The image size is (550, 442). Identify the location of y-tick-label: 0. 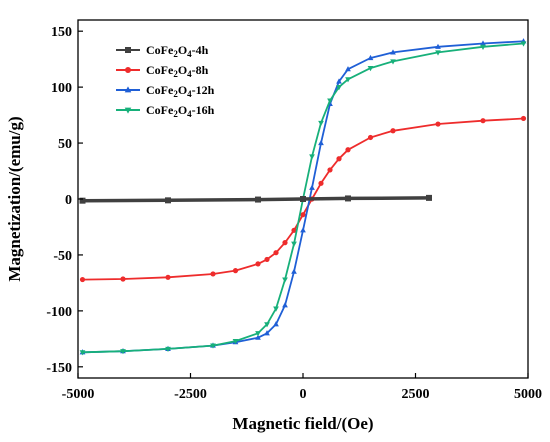
(68, 200).